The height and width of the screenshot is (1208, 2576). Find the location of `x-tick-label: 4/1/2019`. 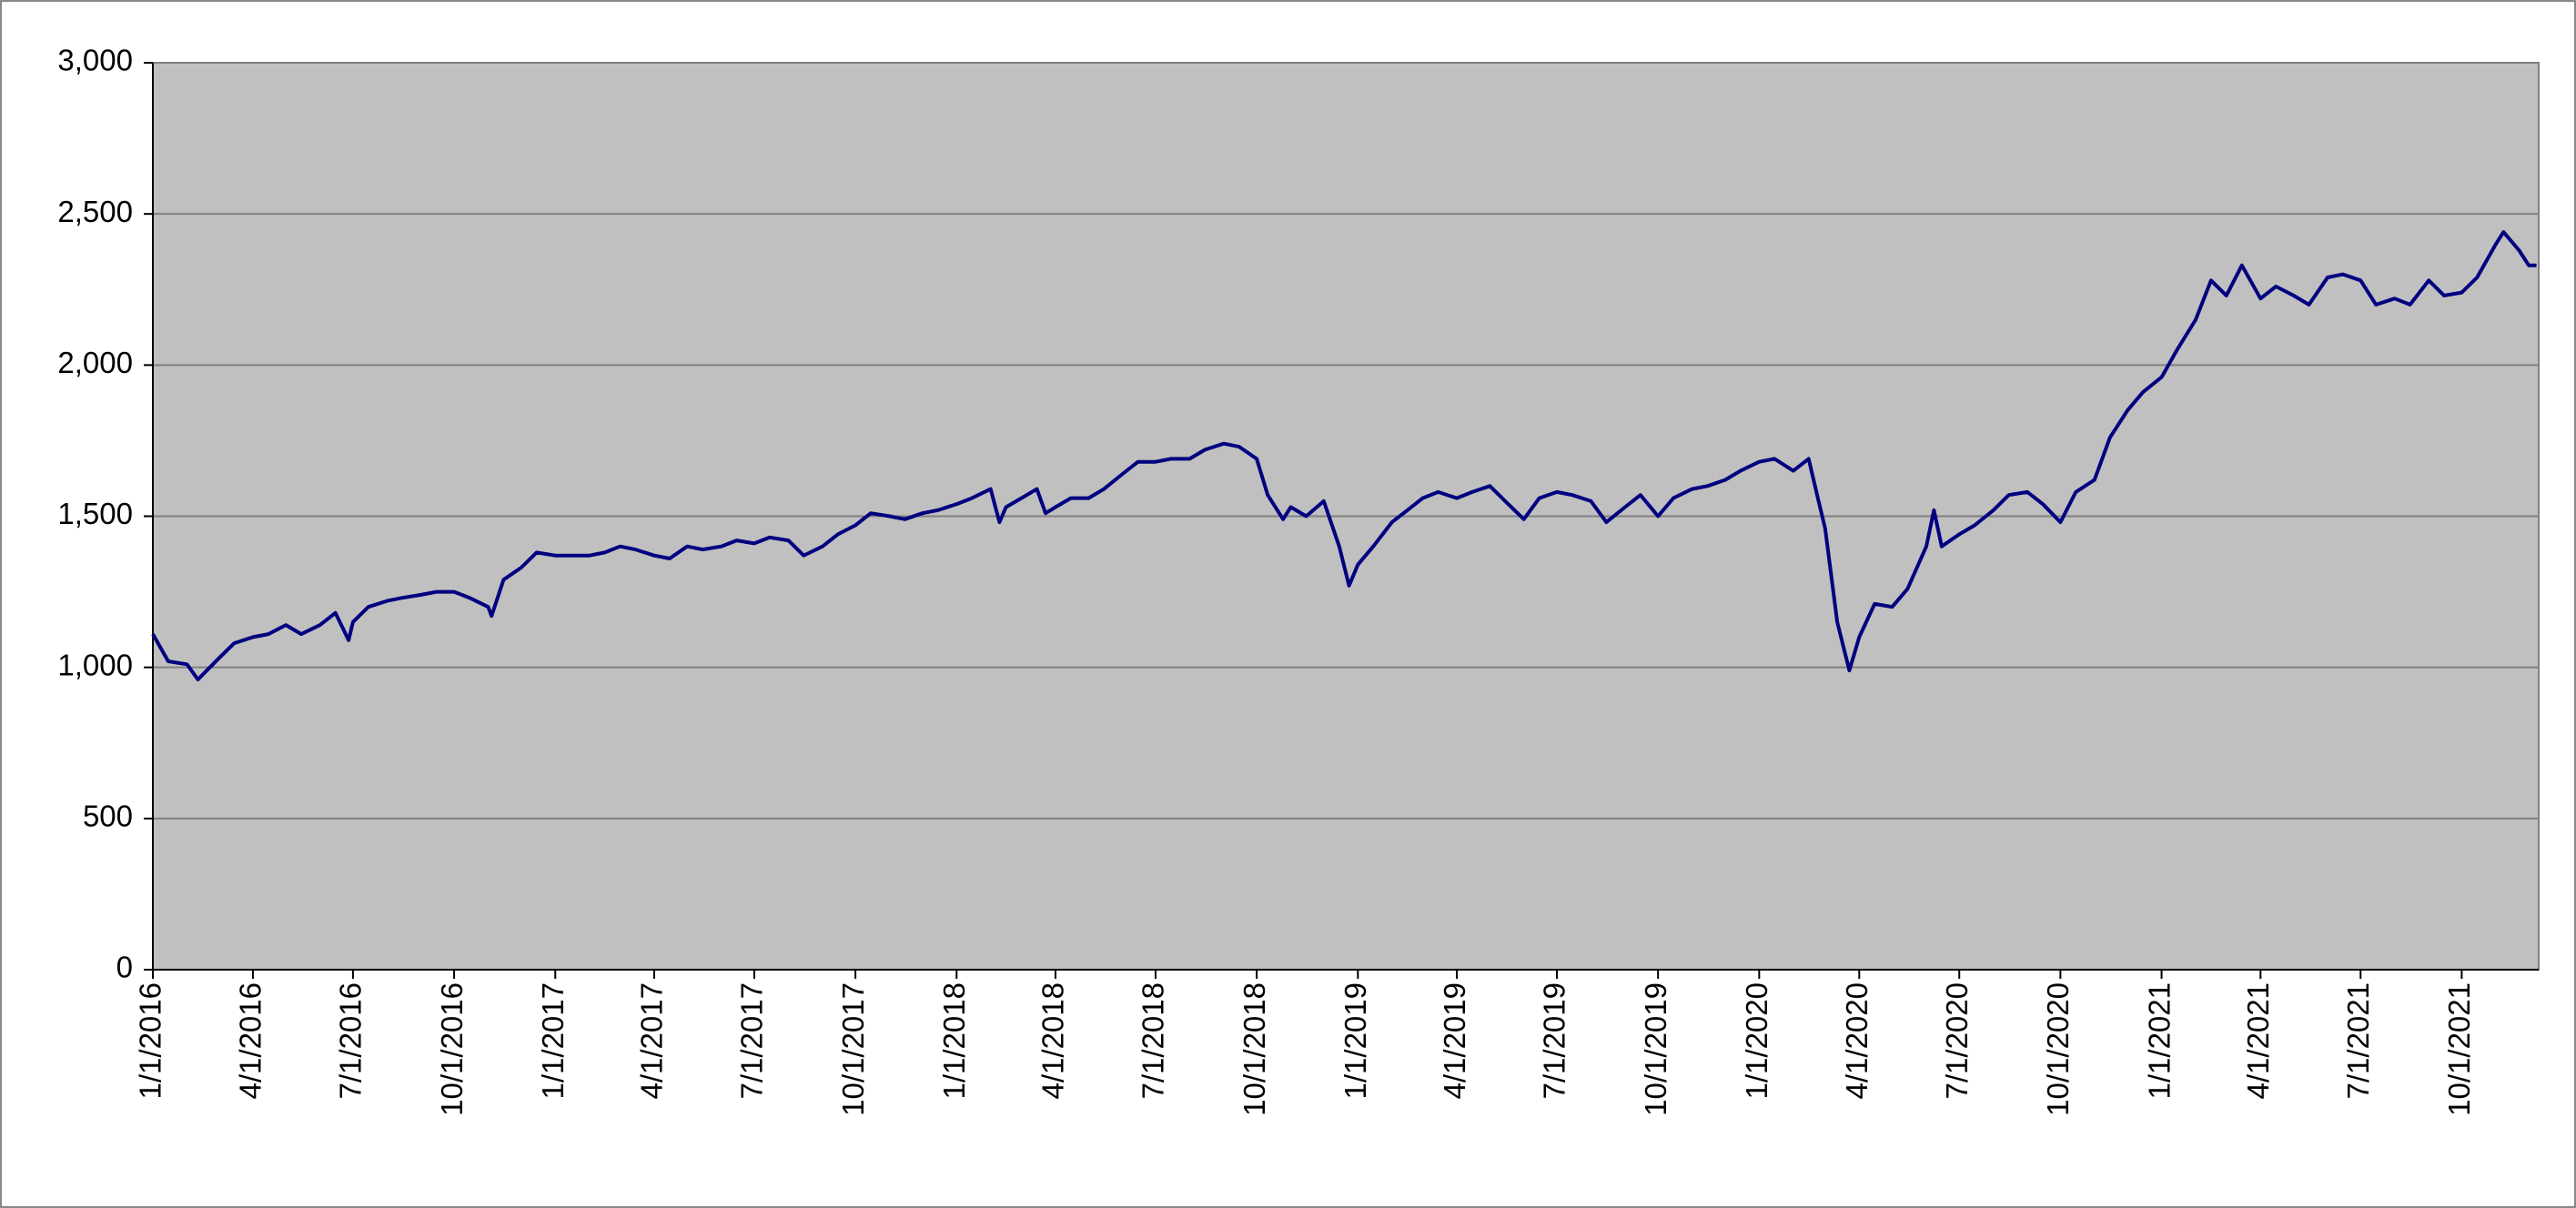

x-tick-label: 4/1/2019 is located at coordinates (1454, 1041).